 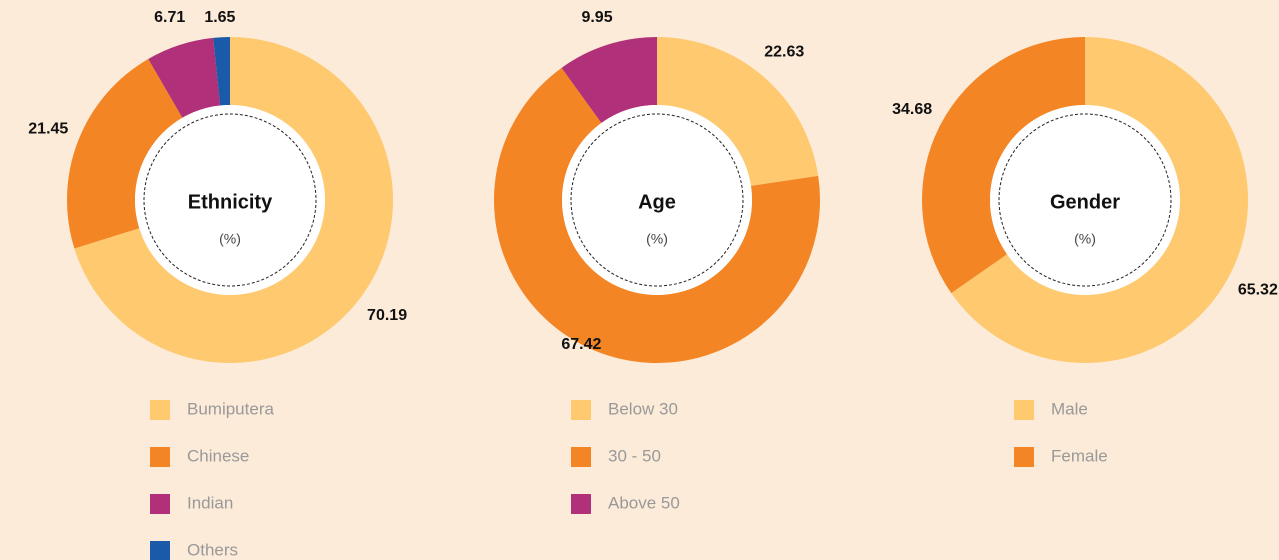 I want to click on value-label: 9.95, so click(x=596, y=17).